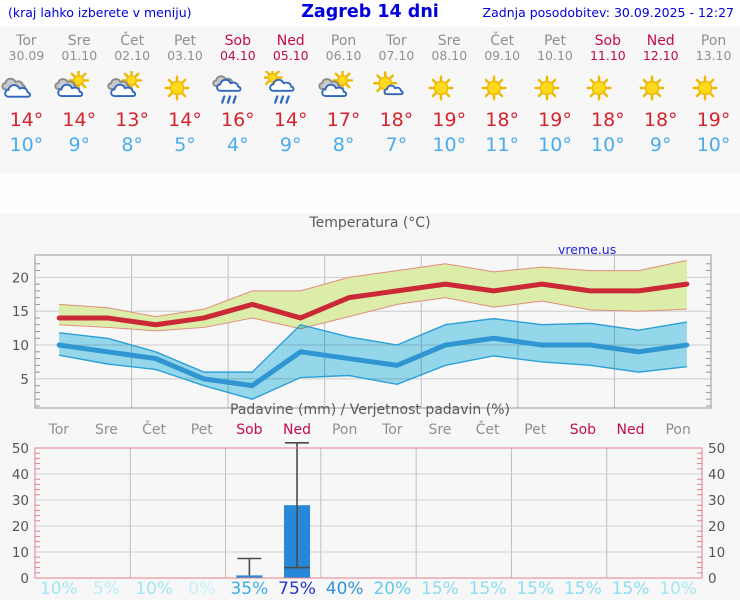  I want to click on precipitation-probability-labels: 10% 5% 10% 0% 35% 75% 40% 20% 15% 15% 15% 15% 15% 10%, so click(370, 589).